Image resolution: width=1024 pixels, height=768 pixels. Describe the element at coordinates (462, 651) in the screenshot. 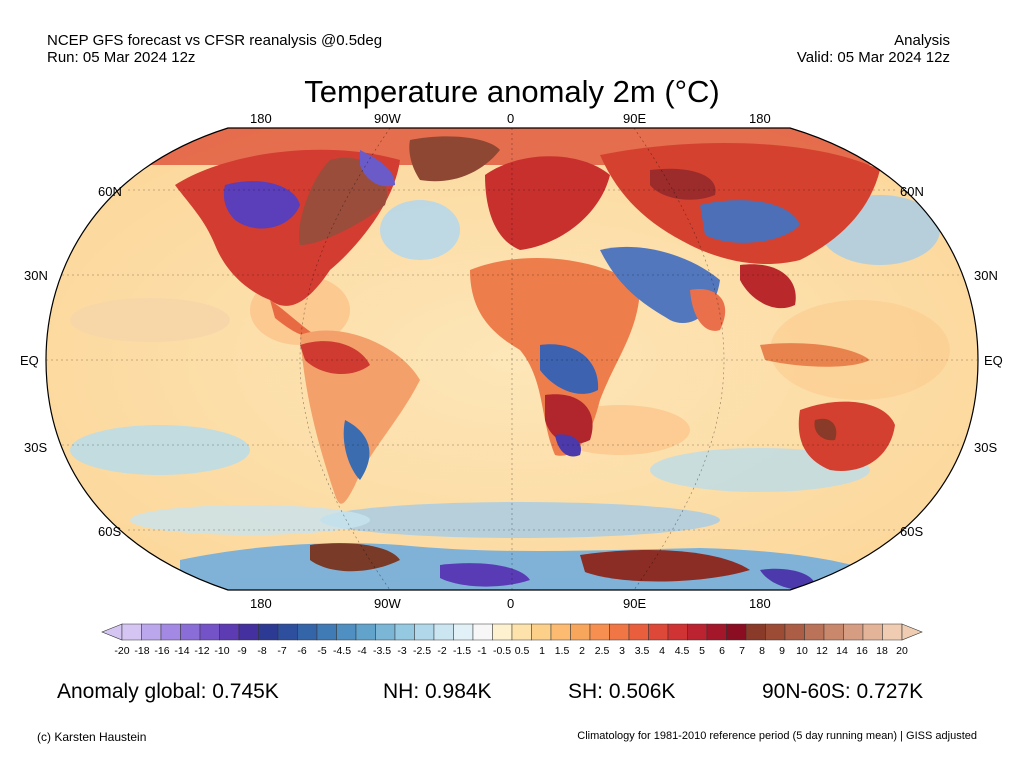

I see `colorbar-tick-label: -1.5` at that location.